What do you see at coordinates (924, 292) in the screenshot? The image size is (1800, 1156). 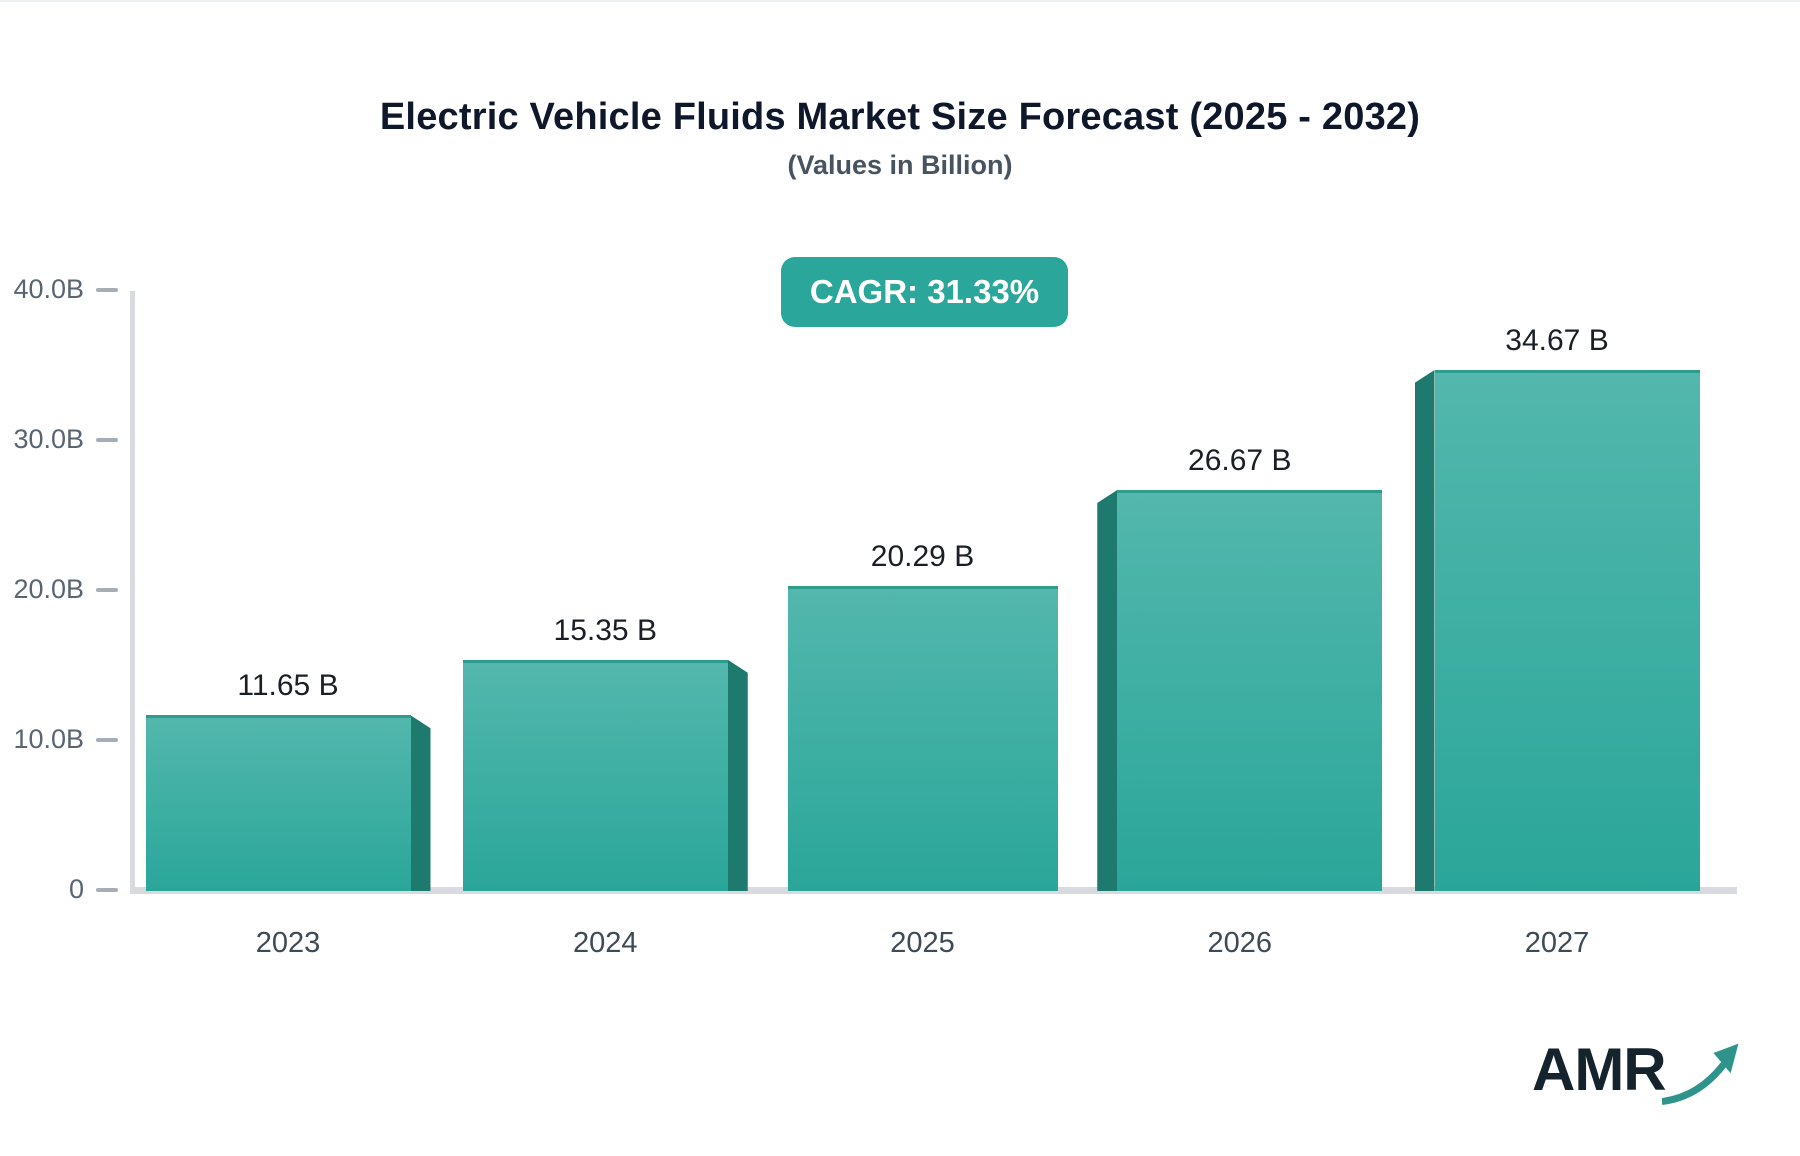 I see `cagr-badge: CAGR: 31.33%` at bounding box center [924, 292].